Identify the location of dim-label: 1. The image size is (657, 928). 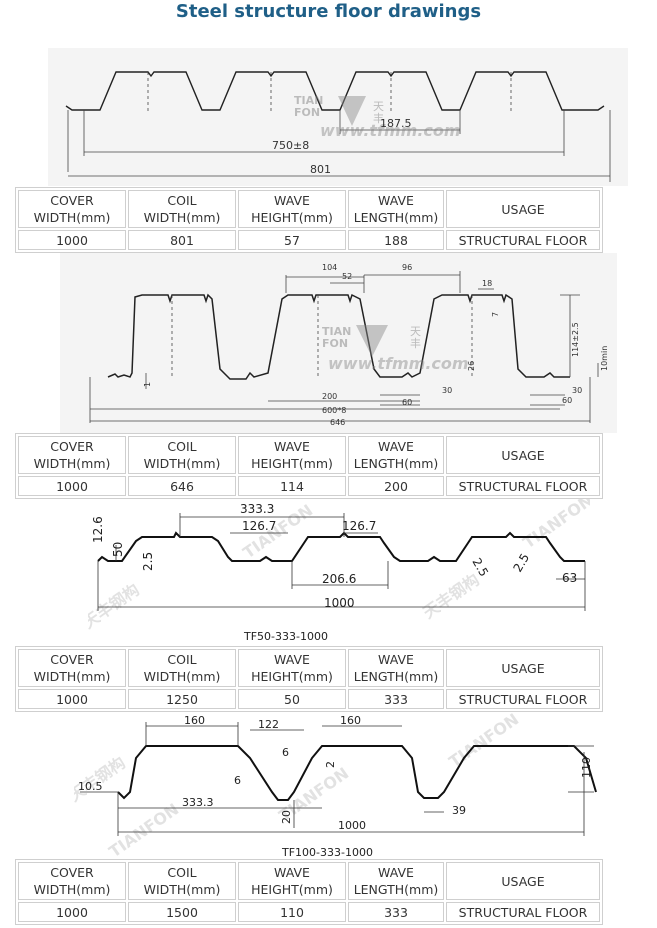
(147, 384).